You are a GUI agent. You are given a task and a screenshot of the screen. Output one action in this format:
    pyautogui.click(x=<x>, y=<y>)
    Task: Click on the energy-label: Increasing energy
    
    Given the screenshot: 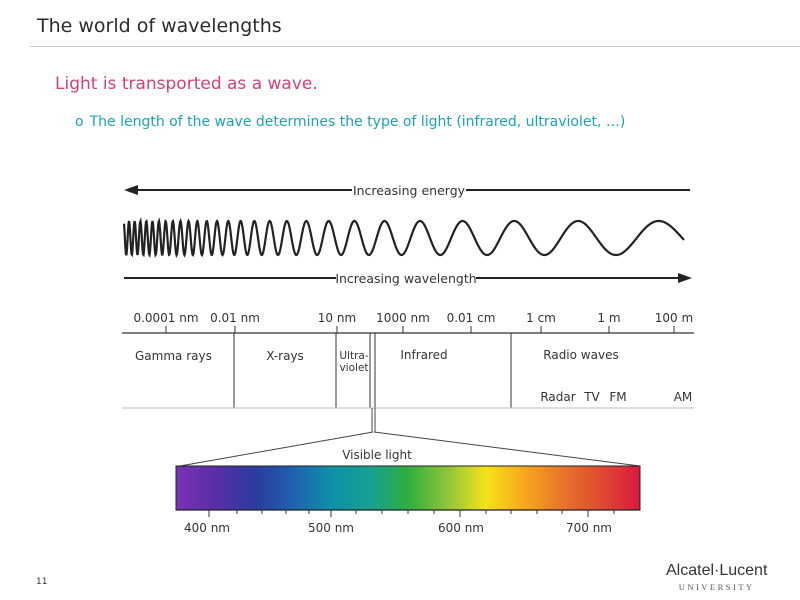 What is the action you would take?
    pyautogui.click(x=409, y=190)
    